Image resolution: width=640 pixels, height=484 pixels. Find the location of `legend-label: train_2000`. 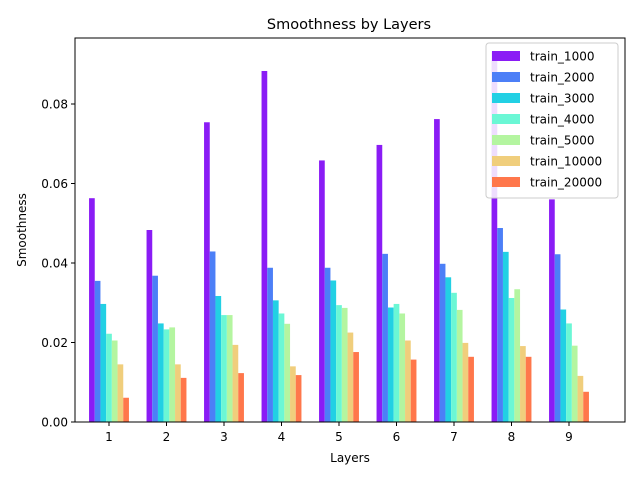

legend-label: train_2000 is located at coordinates (562, 78).